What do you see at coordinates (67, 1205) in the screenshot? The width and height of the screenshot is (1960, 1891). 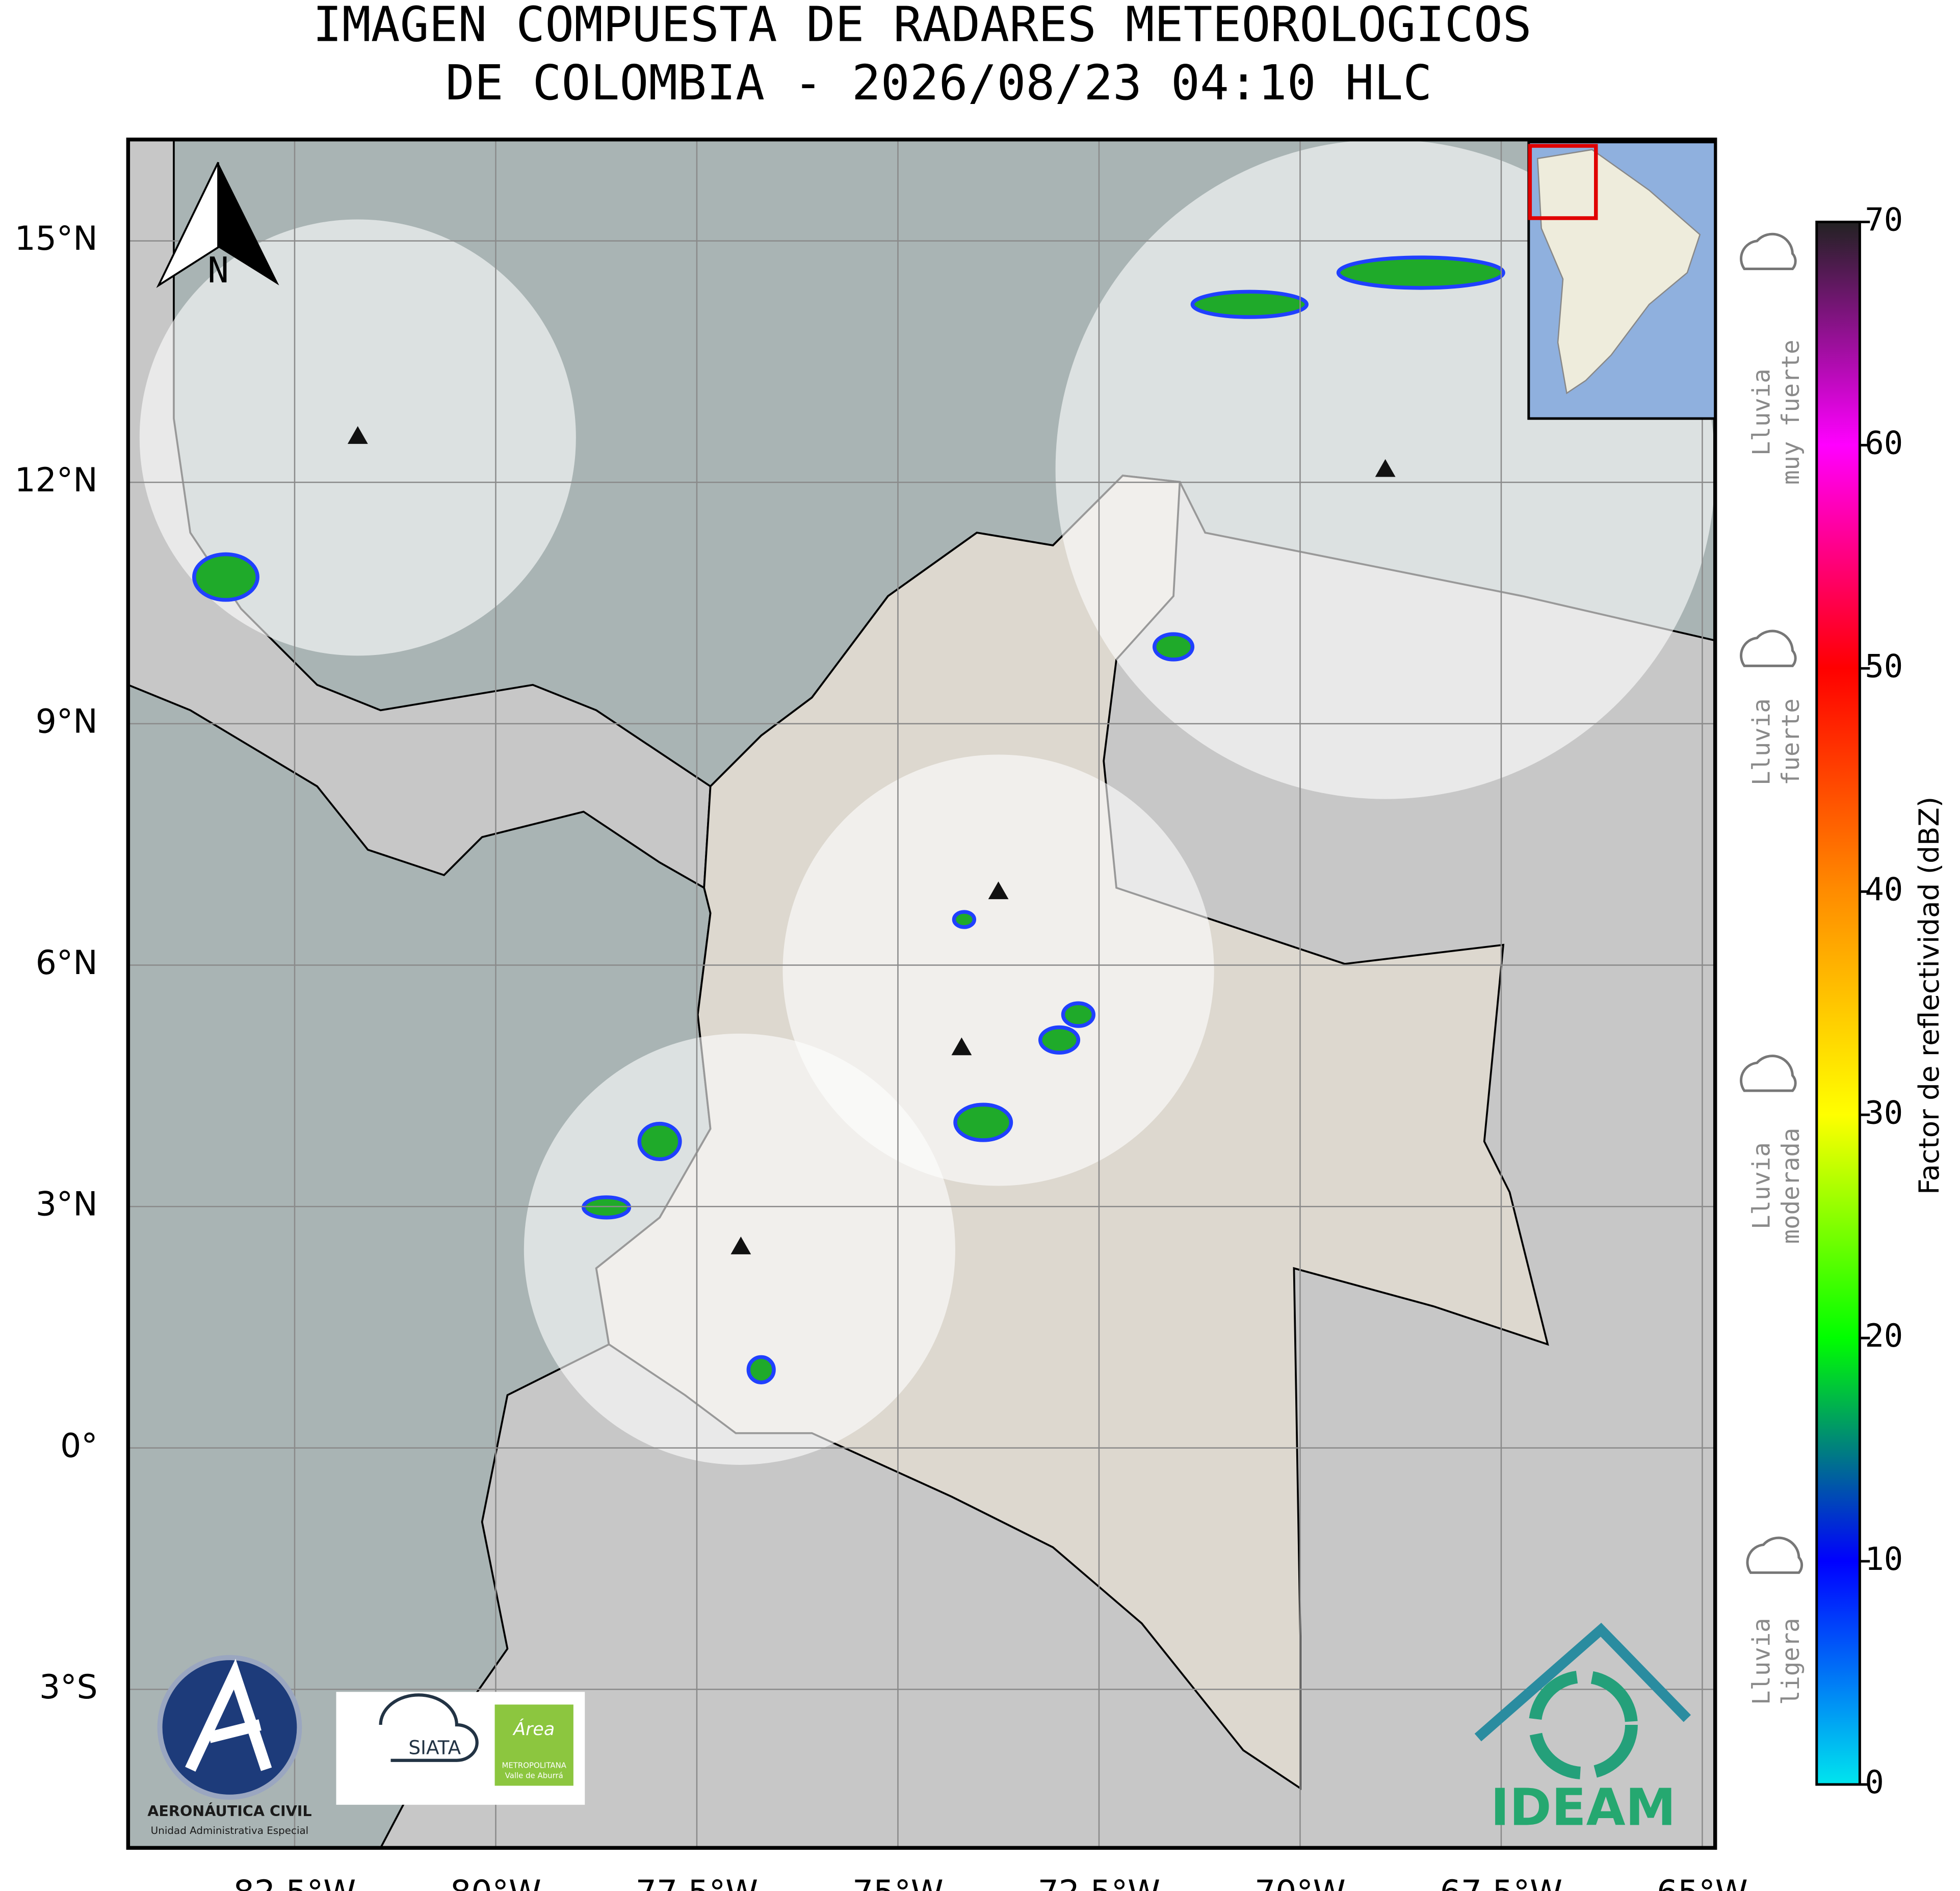 I see `y-tick-label: 3°N` at bounding box center [67, 1205].